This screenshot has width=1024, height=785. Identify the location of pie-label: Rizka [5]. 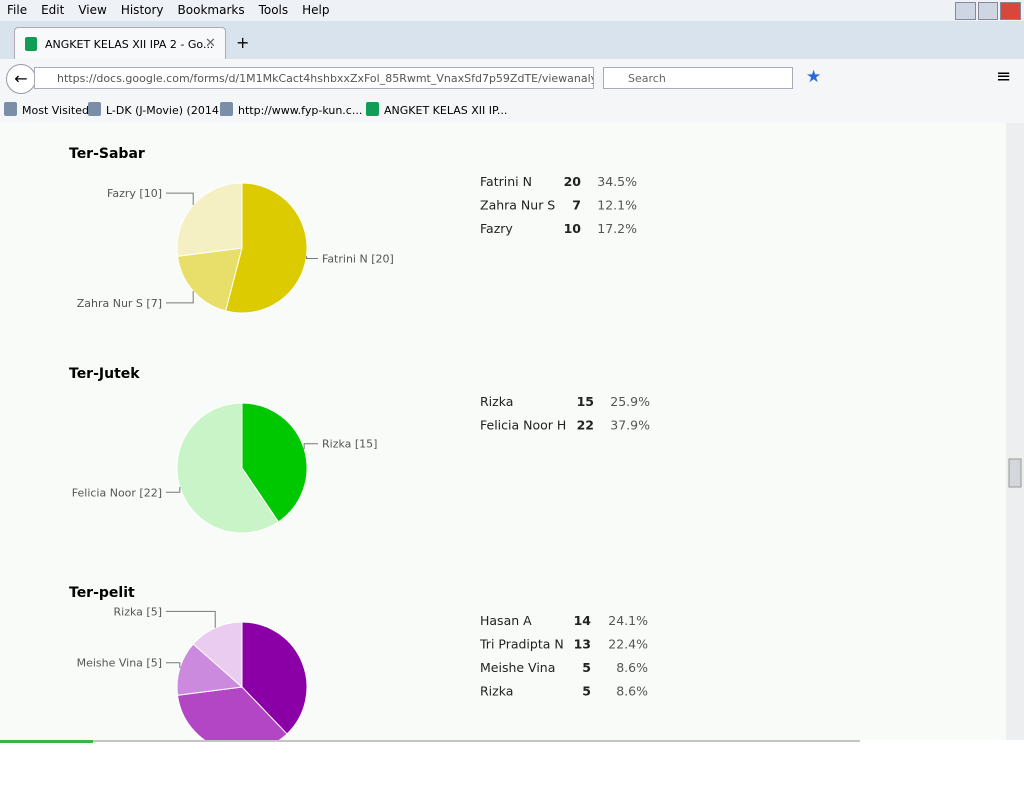
(138, 611).